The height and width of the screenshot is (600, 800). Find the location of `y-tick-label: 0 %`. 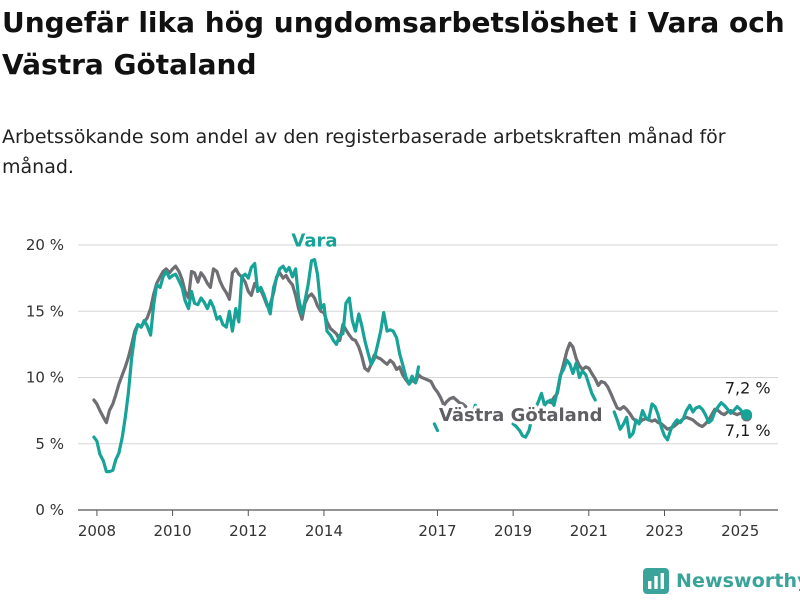

y-tick-label: 0 % is located at coordinates (49, 510).